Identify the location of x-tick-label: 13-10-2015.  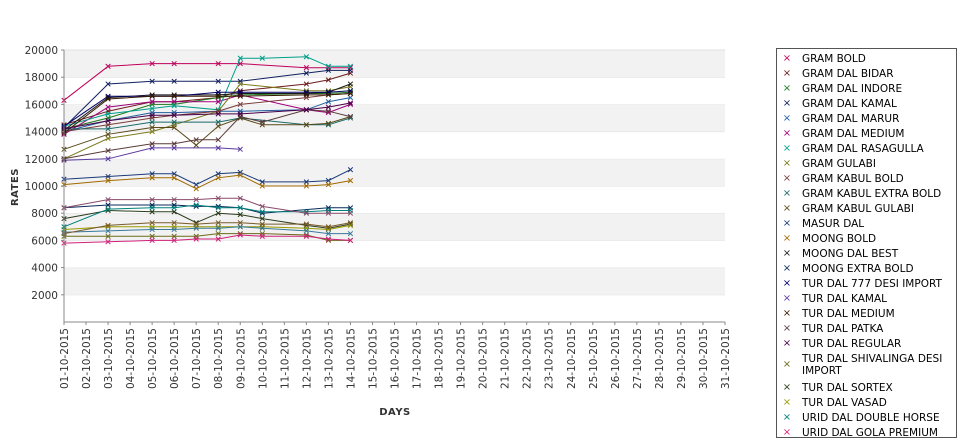
(329, 358).